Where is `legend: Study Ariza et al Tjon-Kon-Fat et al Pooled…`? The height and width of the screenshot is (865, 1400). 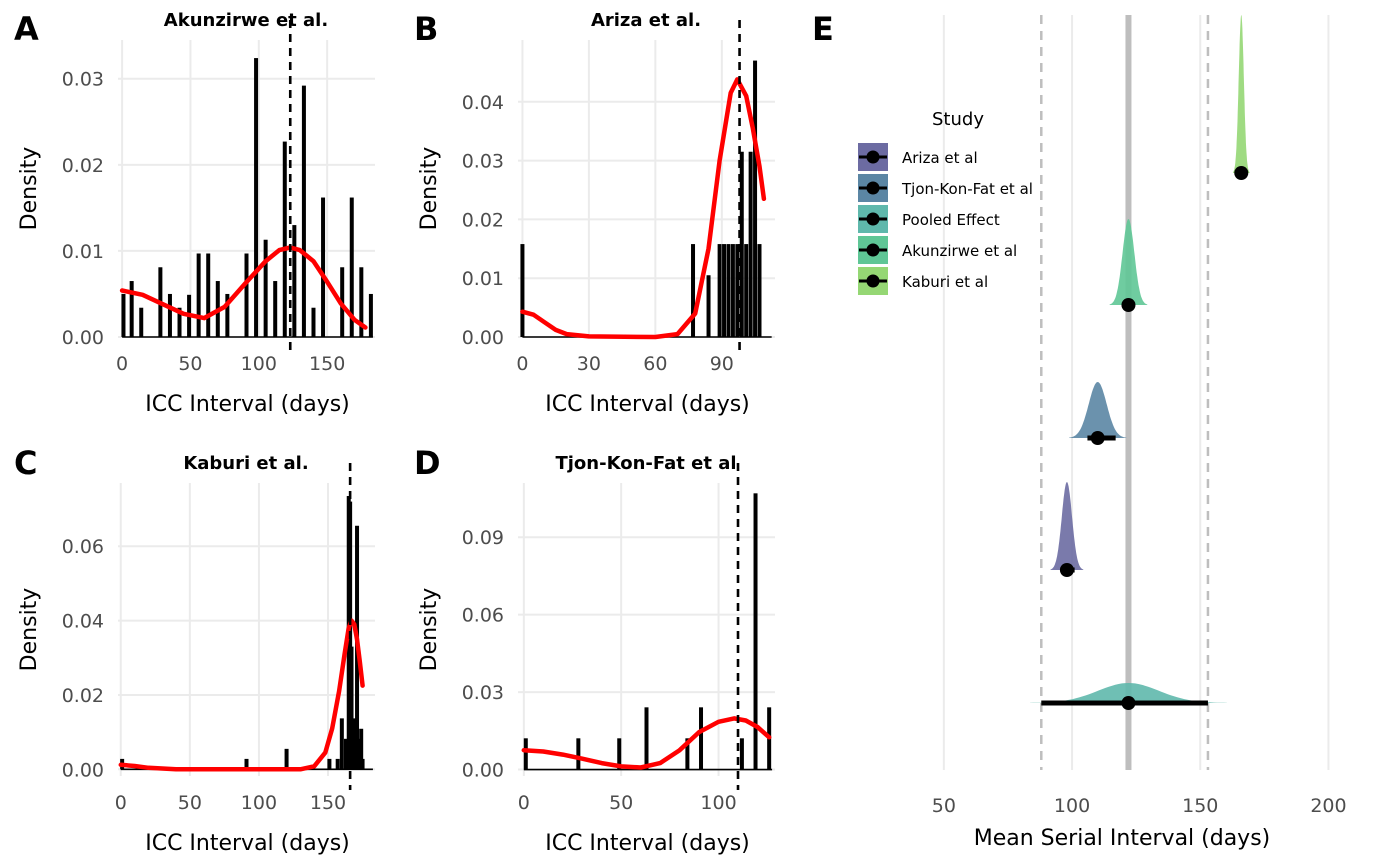 legend: Study Ariza et al Tjon-Kon-Fat et al Pooled… is located at coordinates (945, 202).